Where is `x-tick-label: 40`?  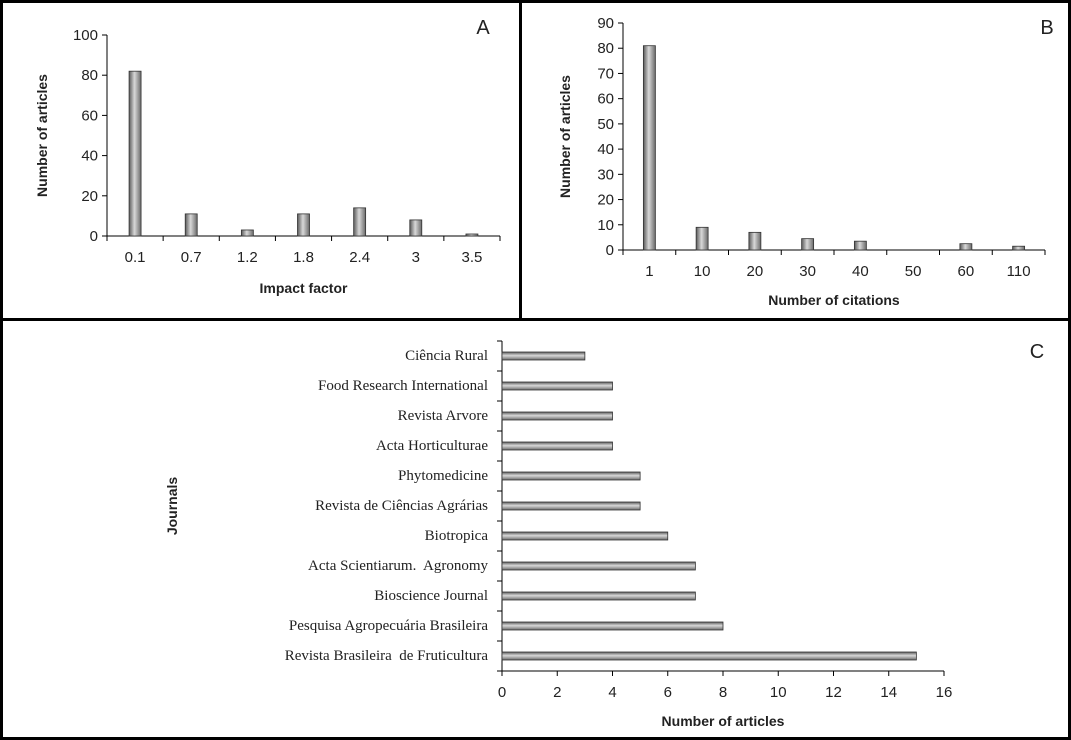
x-tick-label: 40 is located at coordinates (860, 271).